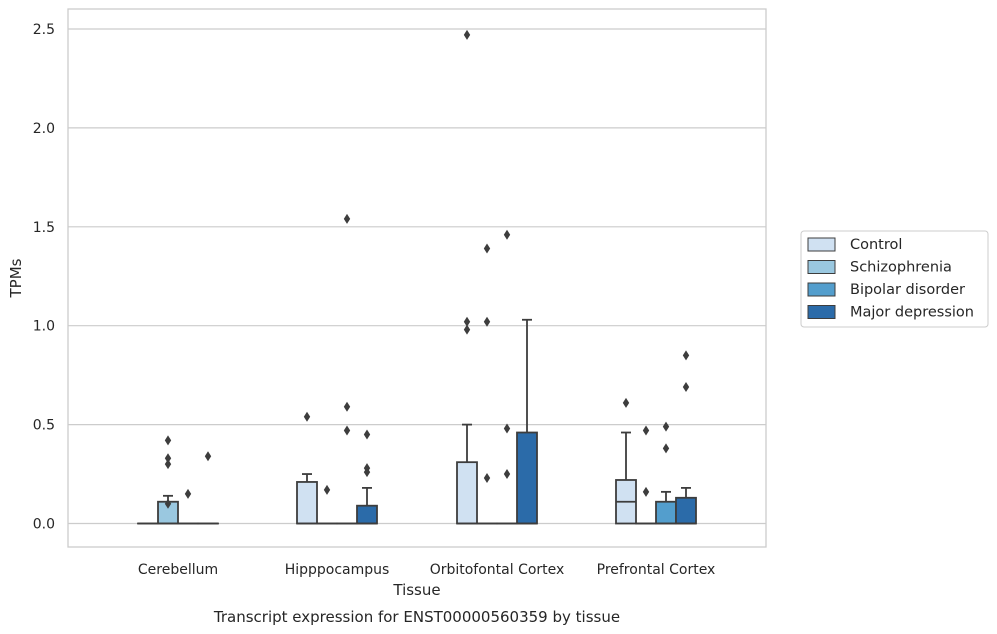 This screenshot has width=997, height=634. I want to click on y-tick-label: 0.5, so click(44, 426).